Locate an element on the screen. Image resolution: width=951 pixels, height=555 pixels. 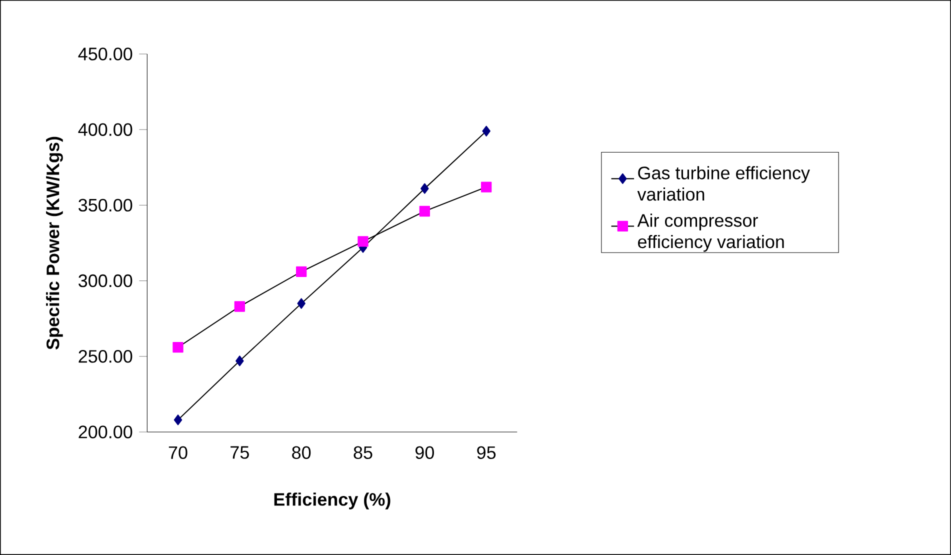
y-tick-label: 200.00 is located at coordinates (105, 432).